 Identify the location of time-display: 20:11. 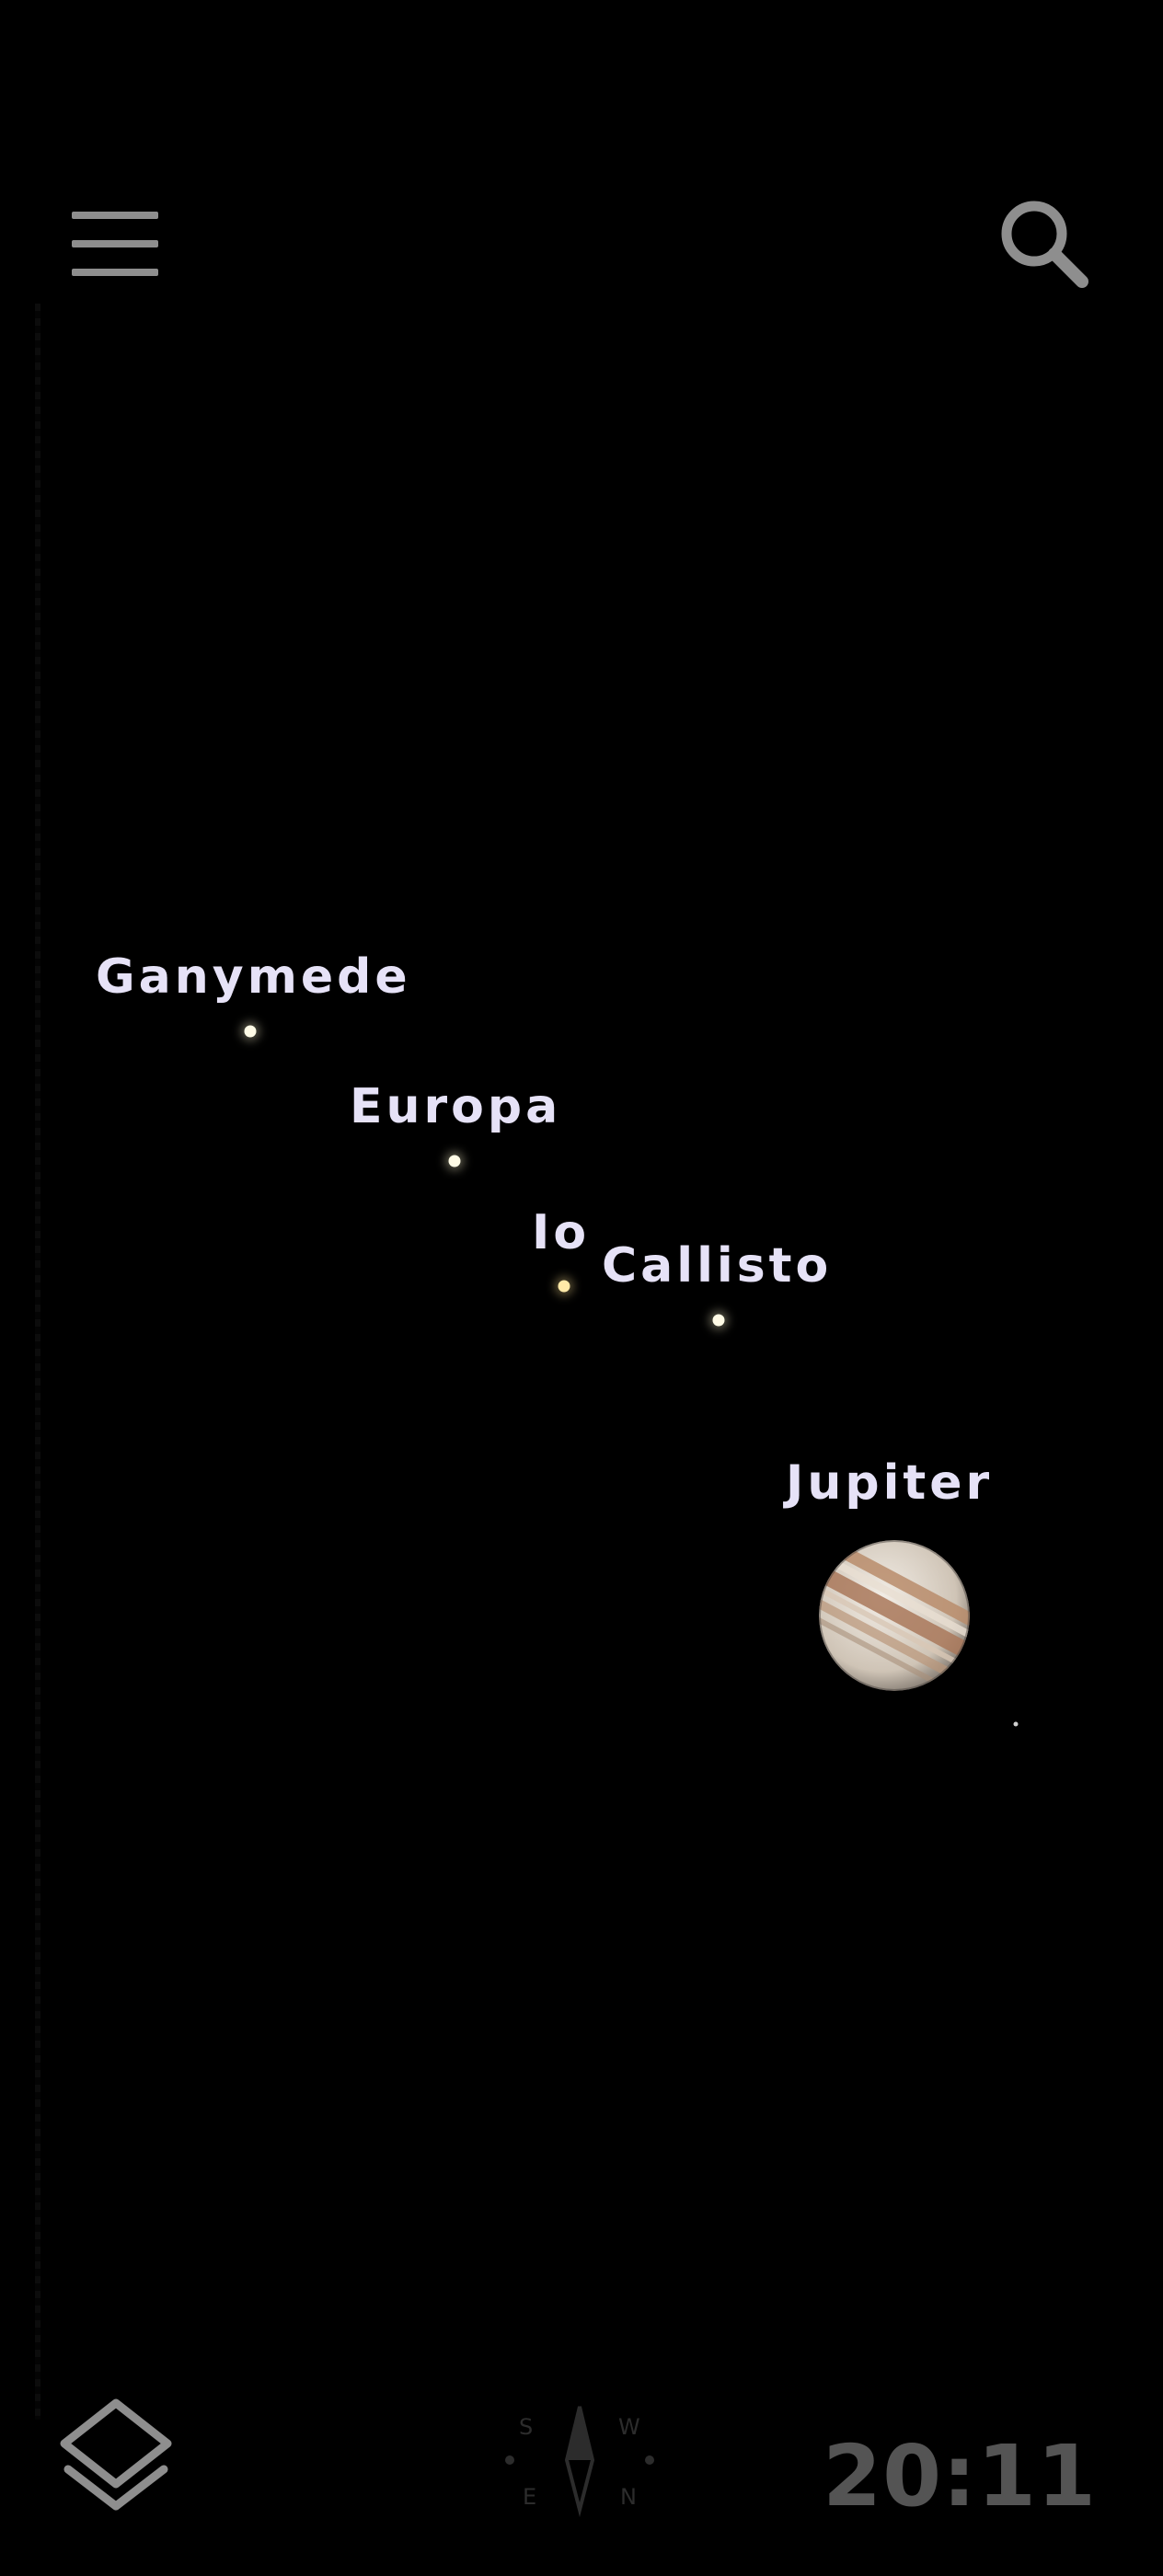
(960, 2476).